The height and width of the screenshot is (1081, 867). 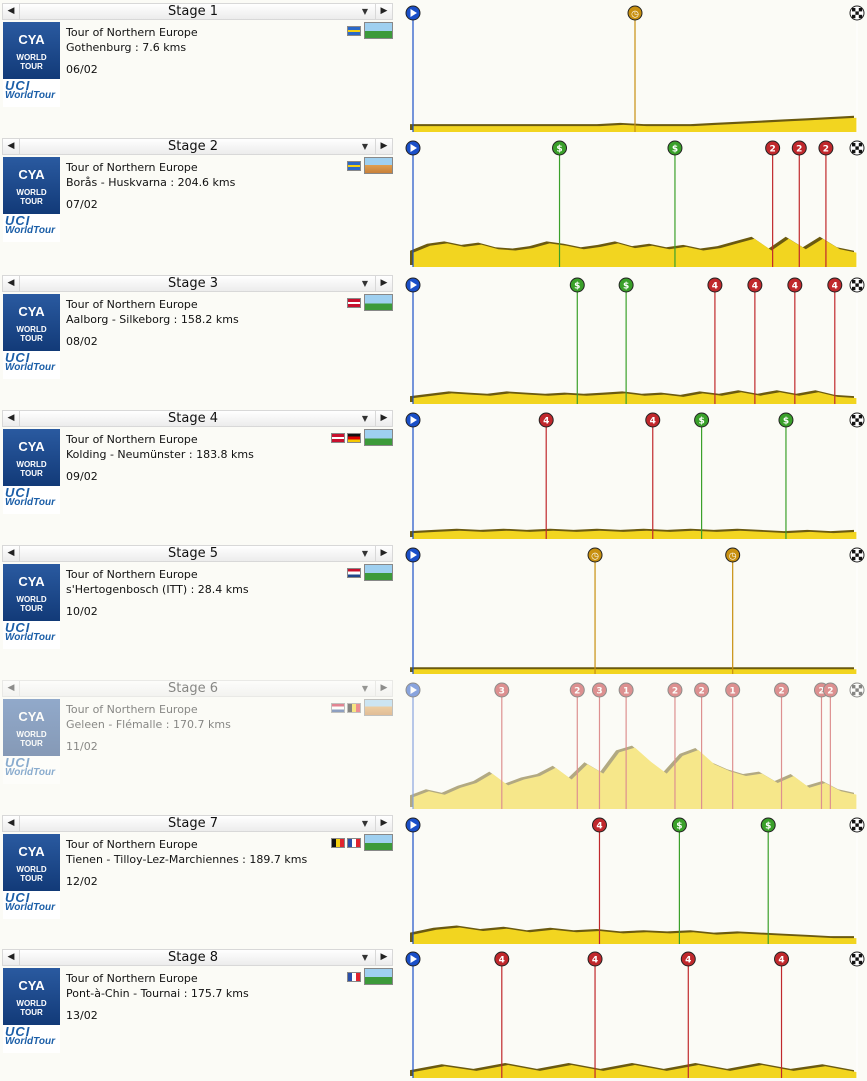 I want to click on uci-subtext: WorldTour, so click(x=30, y=230).